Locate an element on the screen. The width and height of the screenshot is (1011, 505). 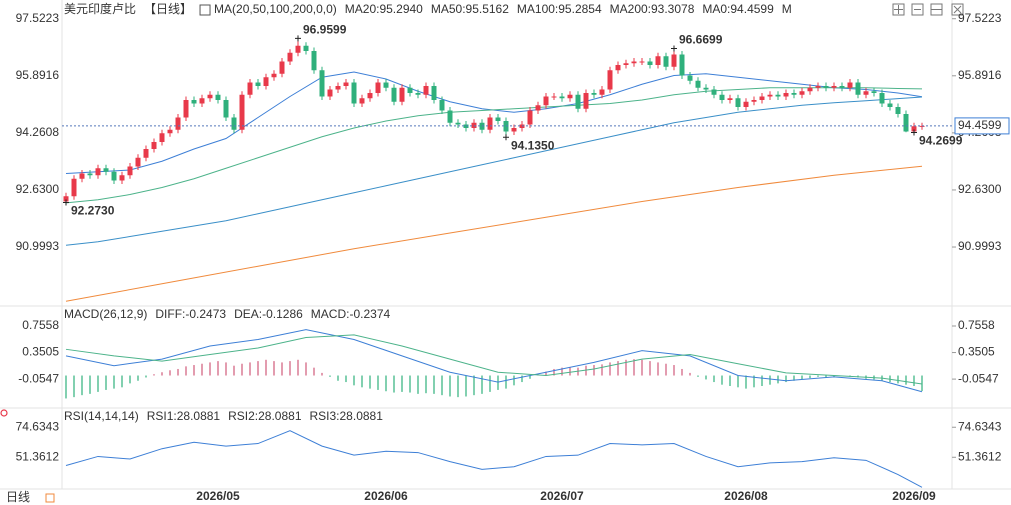
last-price-box is located at coordinates (982, 126).